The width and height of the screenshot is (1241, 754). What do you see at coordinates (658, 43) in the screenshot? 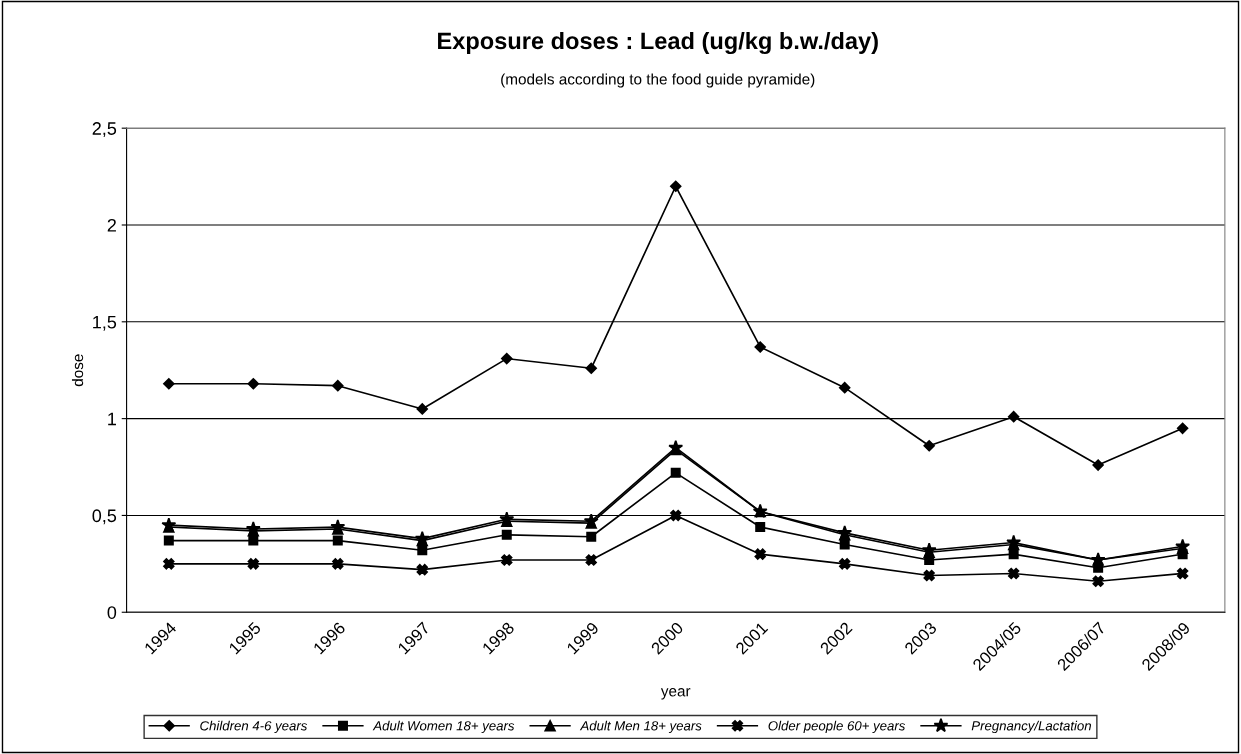
I see `chart-title: Exposure doses : Lead (ug/kg b.w./day)` at bounding box center [658, 43].